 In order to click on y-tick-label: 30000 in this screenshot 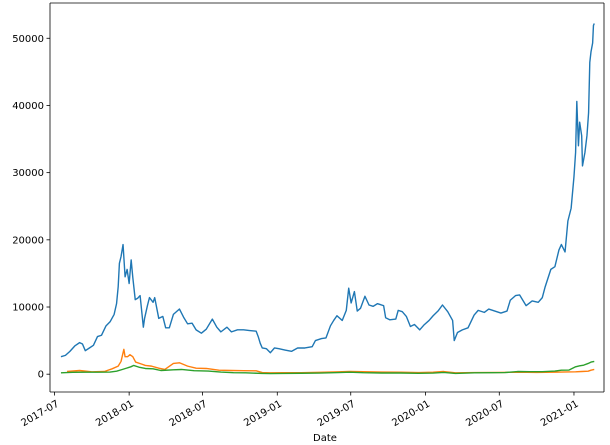, I will do `click(28, 173)`.